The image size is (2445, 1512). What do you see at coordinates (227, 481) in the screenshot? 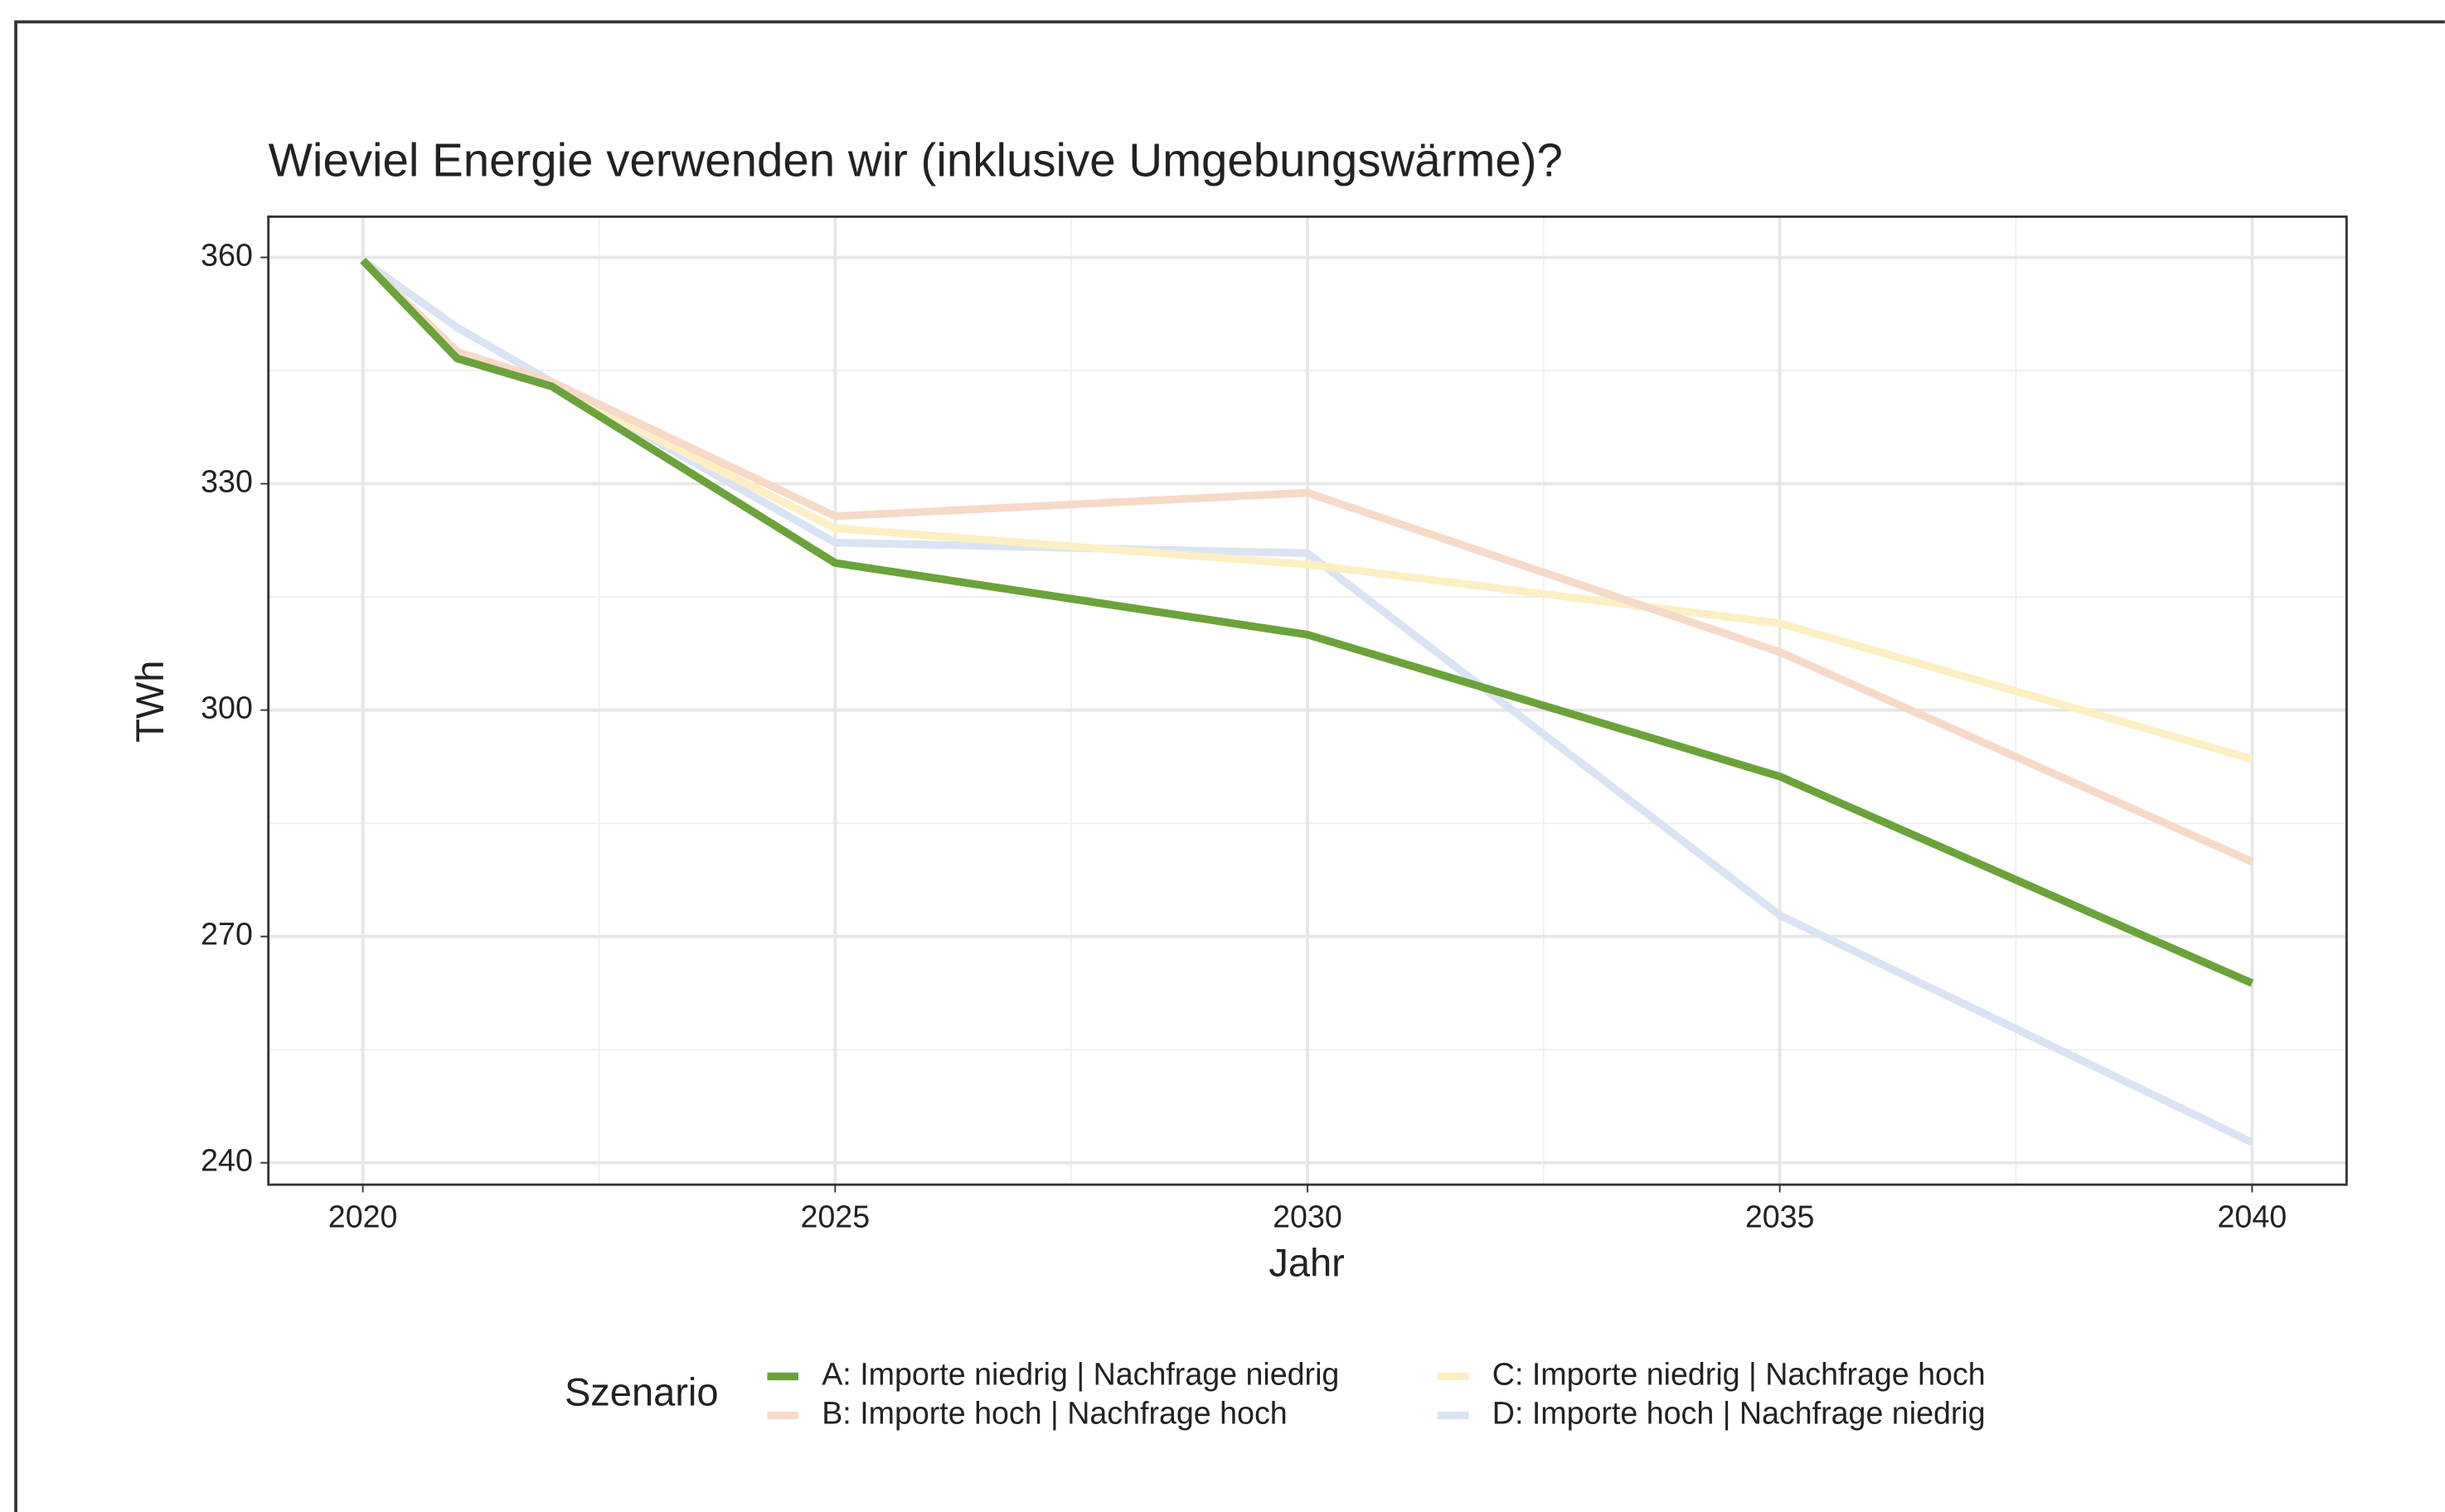
I see `y-tick-label: 330` at bounding box center [227, 481].